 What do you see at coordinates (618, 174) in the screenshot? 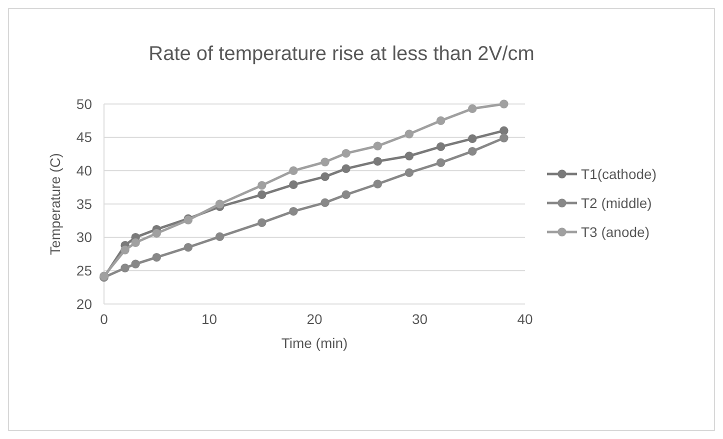
I see `legend-label: T1(cathode)` at bounding box center [618, 174].